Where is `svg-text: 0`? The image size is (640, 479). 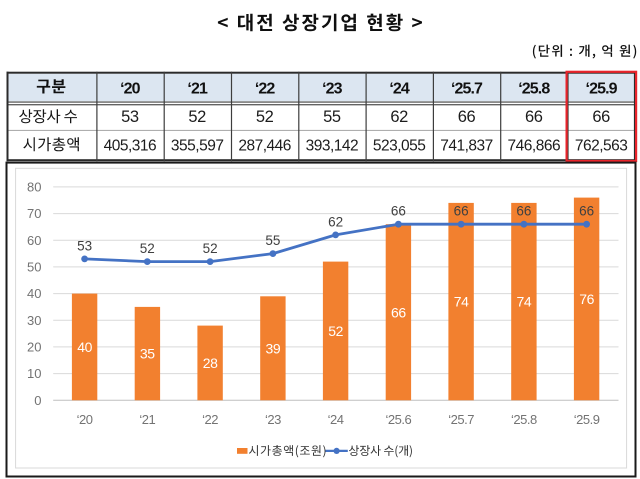 svg-text: 0 is located at coordinates (37, 400).